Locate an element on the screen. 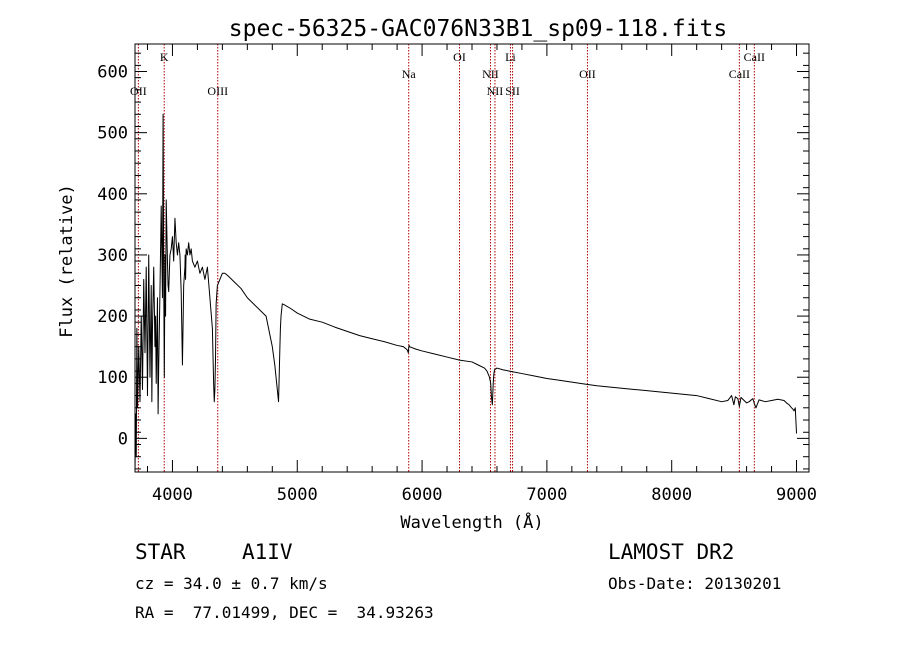 The height and width of the screenshot is (649, 900). object-subclass: A1IV is located at coordinates (267, 552).